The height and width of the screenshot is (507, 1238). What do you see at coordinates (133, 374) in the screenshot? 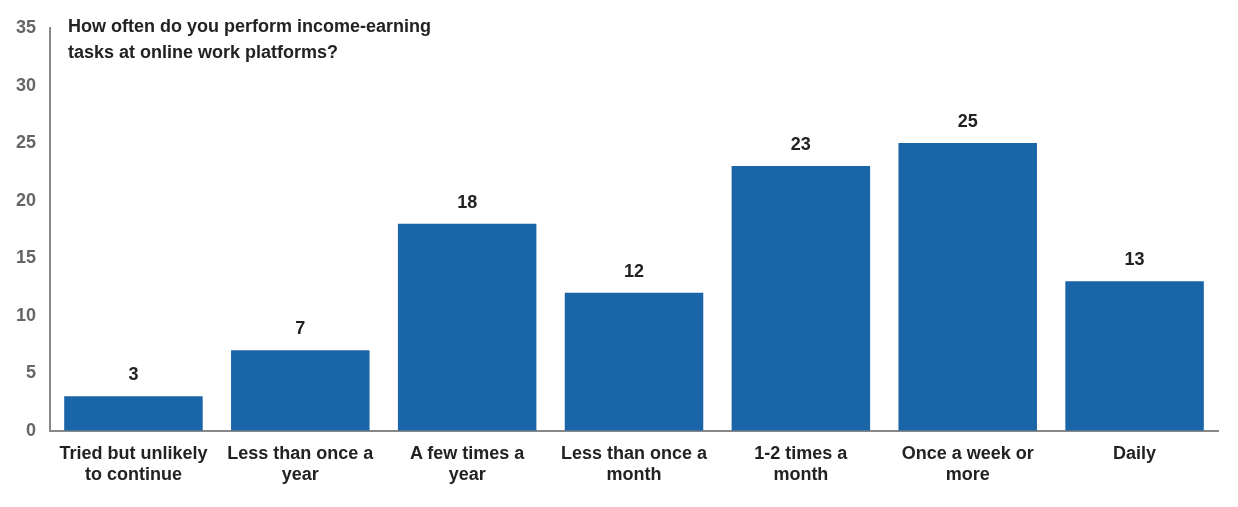
I see `data-label: 3` at bounding box center [133, 374].